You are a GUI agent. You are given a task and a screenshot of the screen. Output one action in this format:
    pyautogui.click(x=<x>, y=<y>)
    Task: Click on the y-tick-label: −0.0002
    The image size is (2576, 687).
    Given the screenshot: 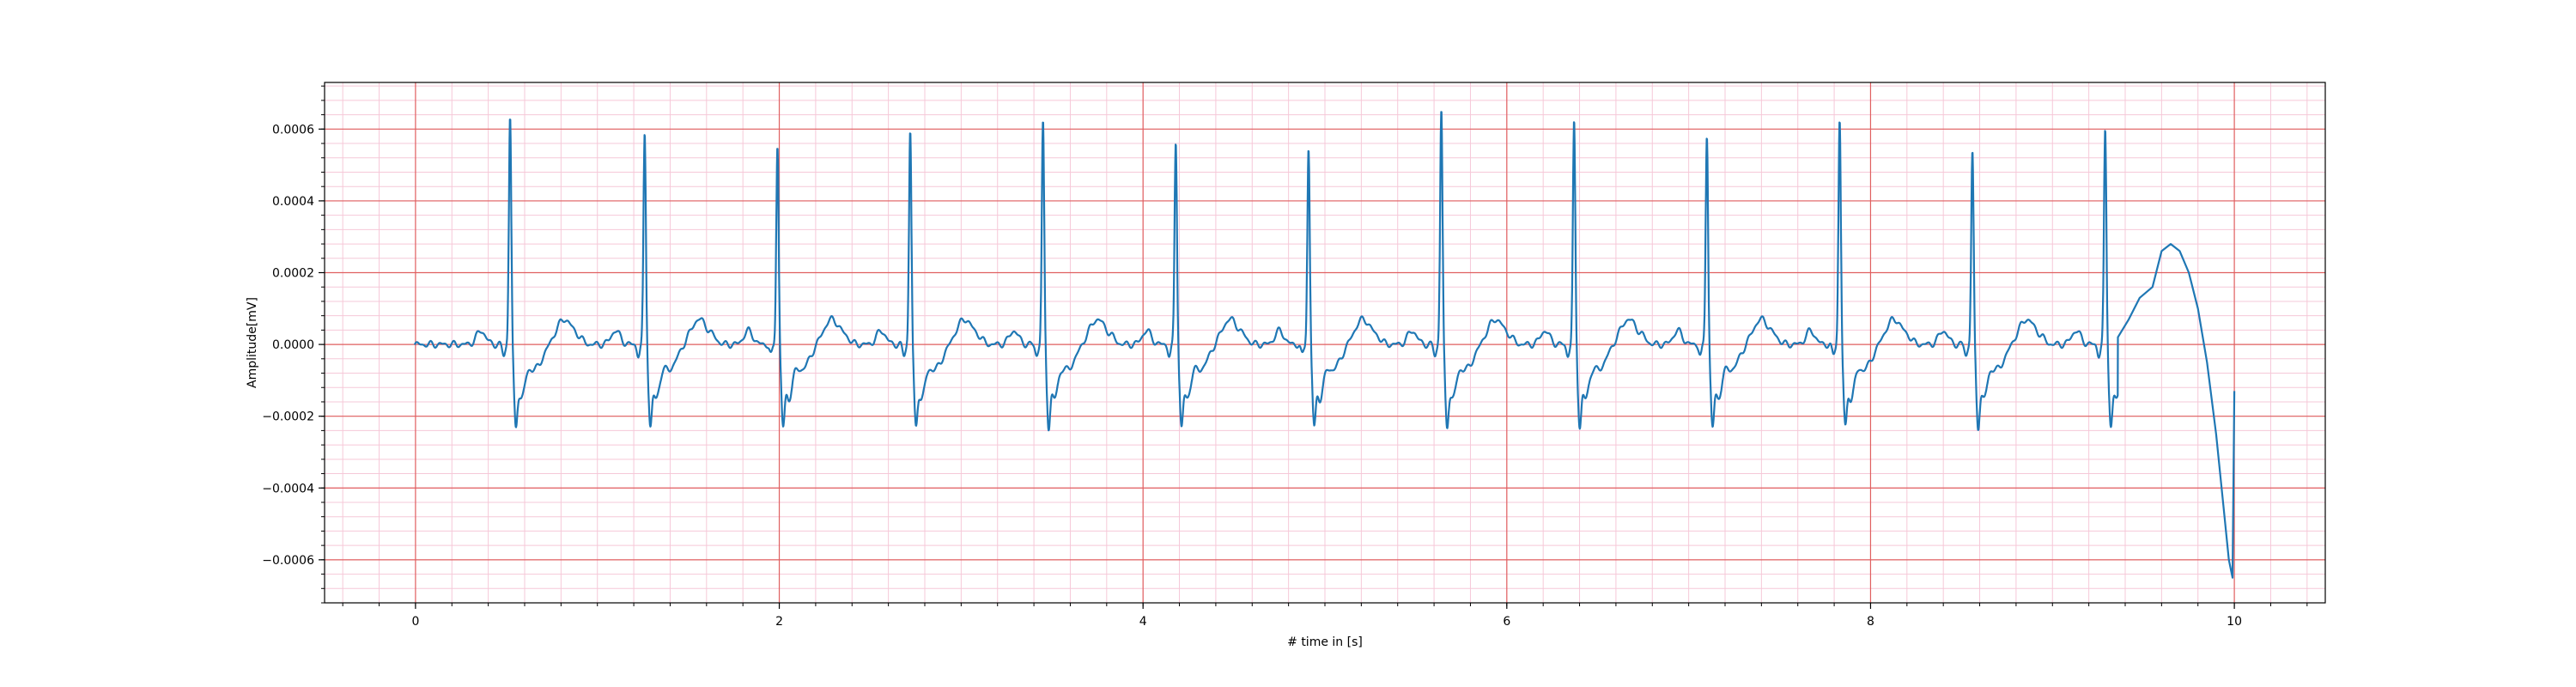 What is the action you would take?
    pyautogui.click(x=288, y=417)
    